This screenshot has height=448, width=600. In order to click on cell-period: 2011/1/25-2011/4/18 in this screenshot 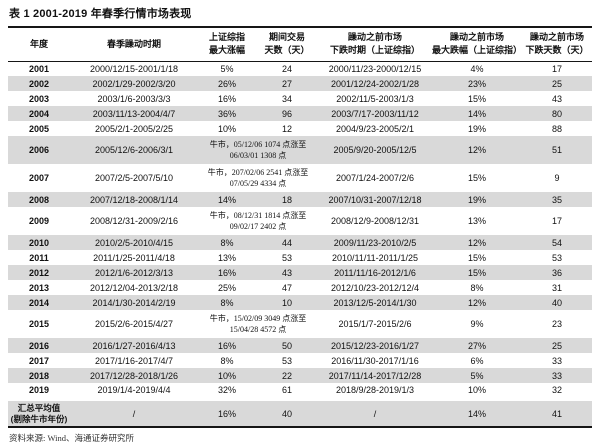, I will do `click(134, 257)`.